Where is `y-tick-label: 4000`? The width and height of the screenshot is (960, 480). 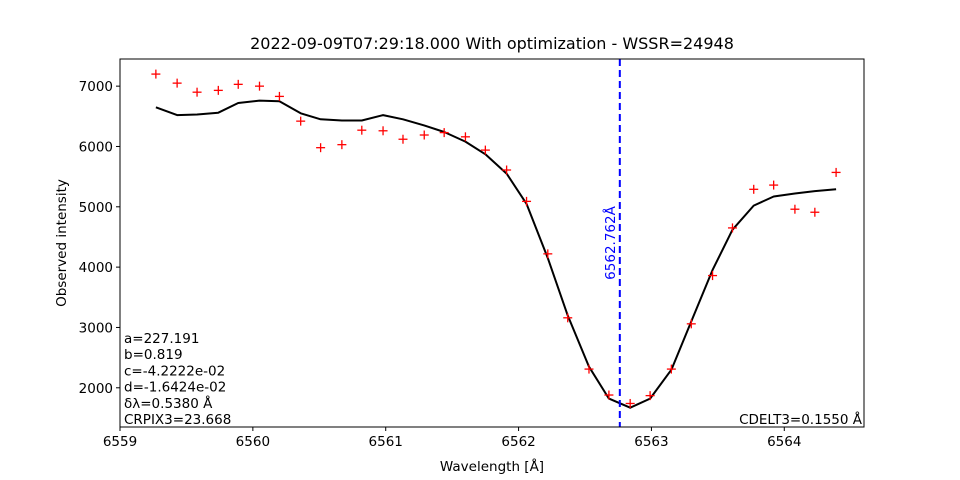 y-tick-label: 4000 is located at coordinates (96, 268).